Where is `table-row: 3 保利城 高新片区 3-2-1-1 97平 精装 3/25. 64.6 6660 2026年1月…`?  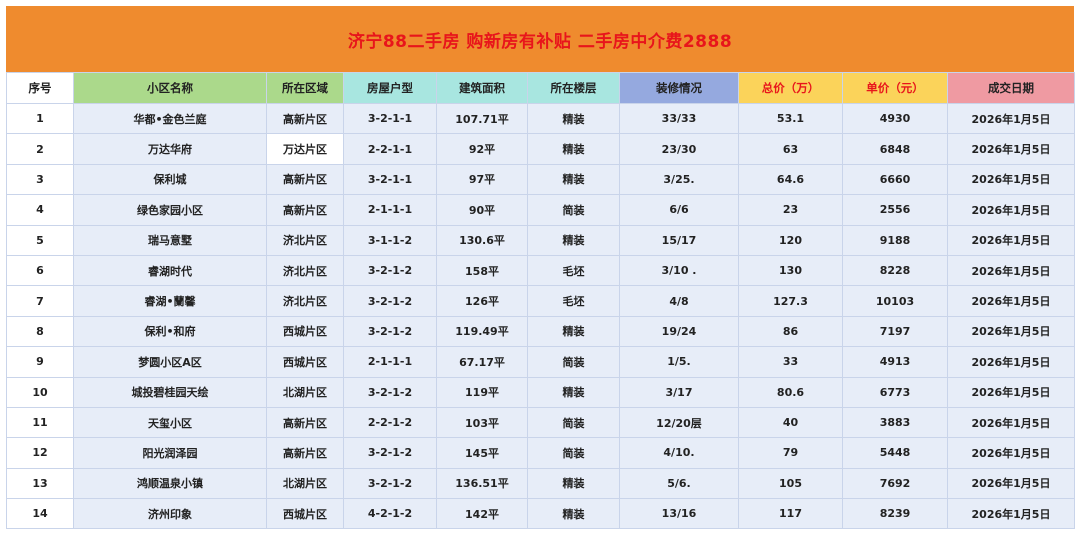 table-row: 3 保利城 高新片区 3-2-1-1 97平 精装 3/25. 64.6 6660 2026年1月… is located at coordinates (540, 179).